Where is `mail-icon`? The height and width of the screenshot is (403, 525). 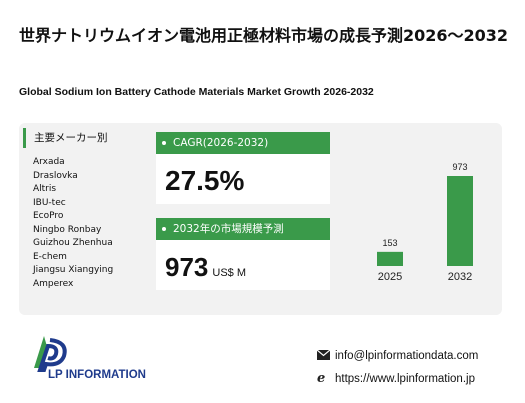 mail-icon is located at coordinates (323, 355).